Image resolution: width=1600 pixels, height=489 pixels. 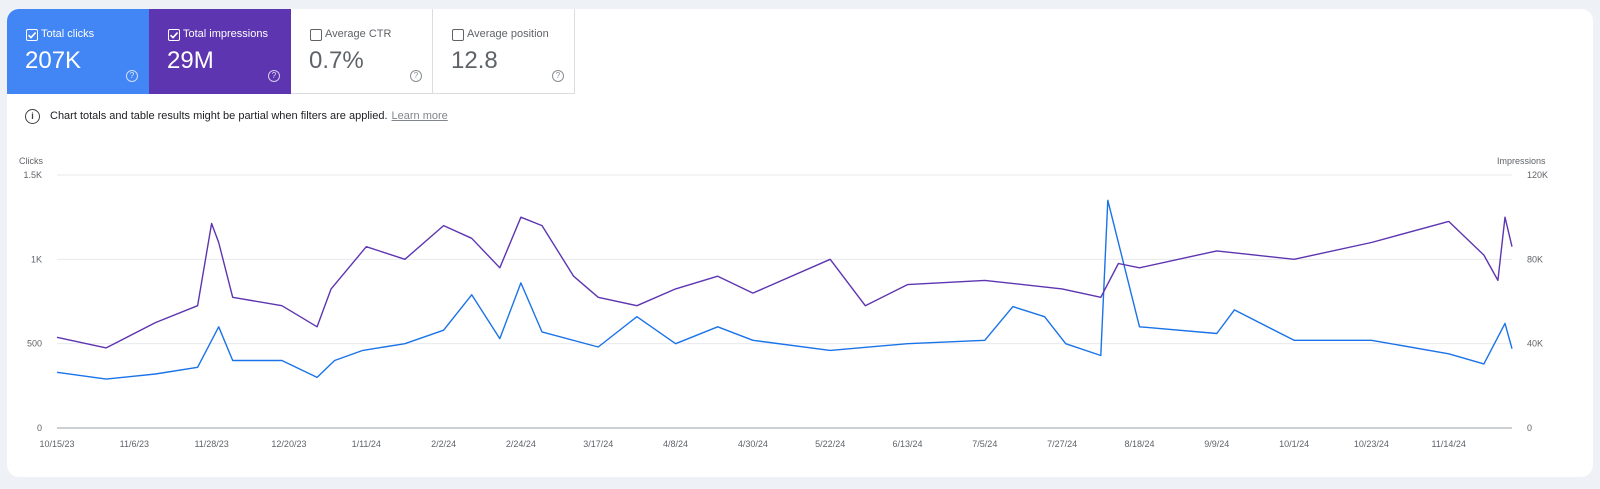 What do you see at coordinates (443, 444) in the screenshot?
I see `x-tick-label: 2/2/24` at bounding box center [443, 444].